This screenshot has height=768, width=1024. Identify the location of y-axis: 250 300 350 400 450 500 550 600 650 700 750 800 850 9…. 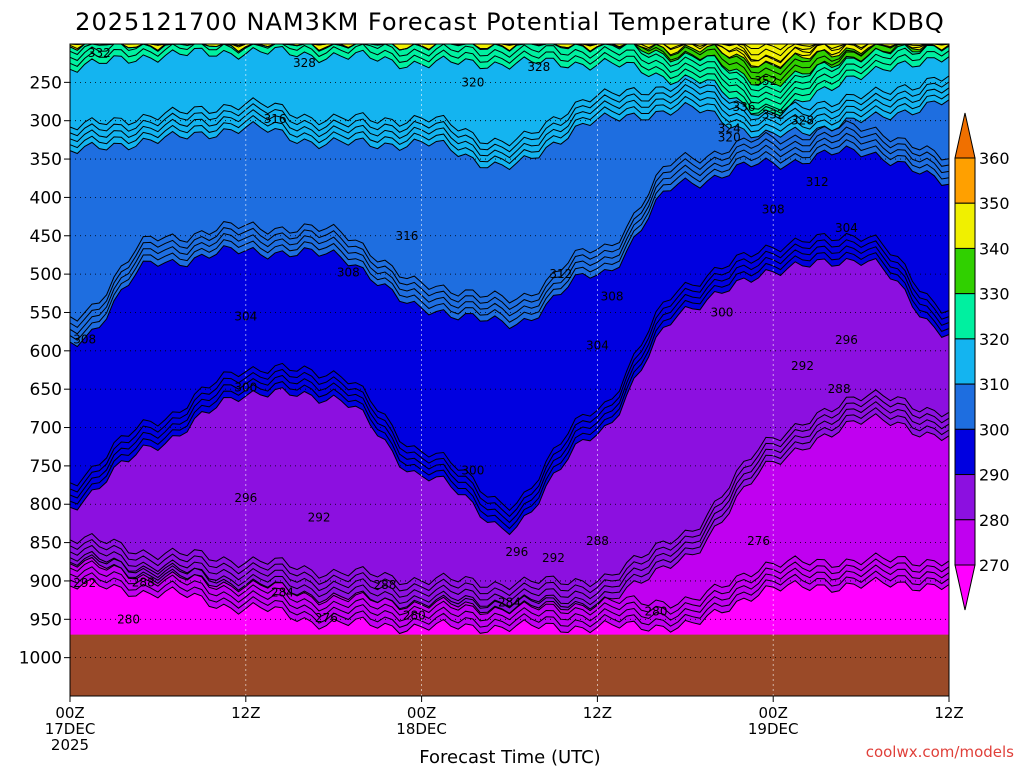
(44, 371).